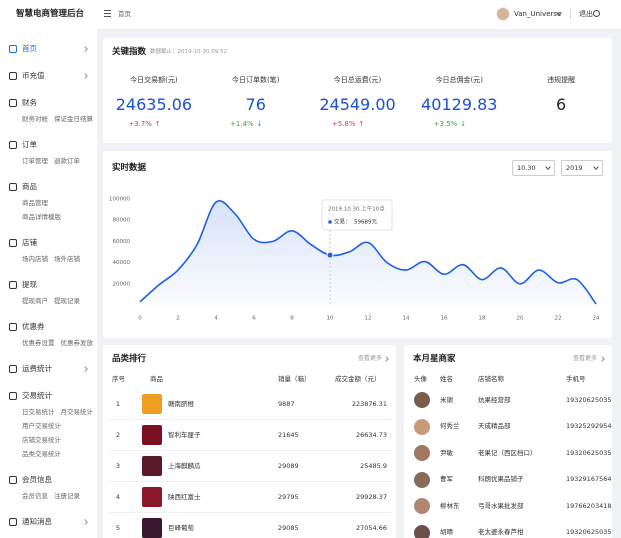  What do you see at coordinates (561, 79) in the screenshot?
I see `metric-label: 违规提醒` at bounding box center [561, 79].